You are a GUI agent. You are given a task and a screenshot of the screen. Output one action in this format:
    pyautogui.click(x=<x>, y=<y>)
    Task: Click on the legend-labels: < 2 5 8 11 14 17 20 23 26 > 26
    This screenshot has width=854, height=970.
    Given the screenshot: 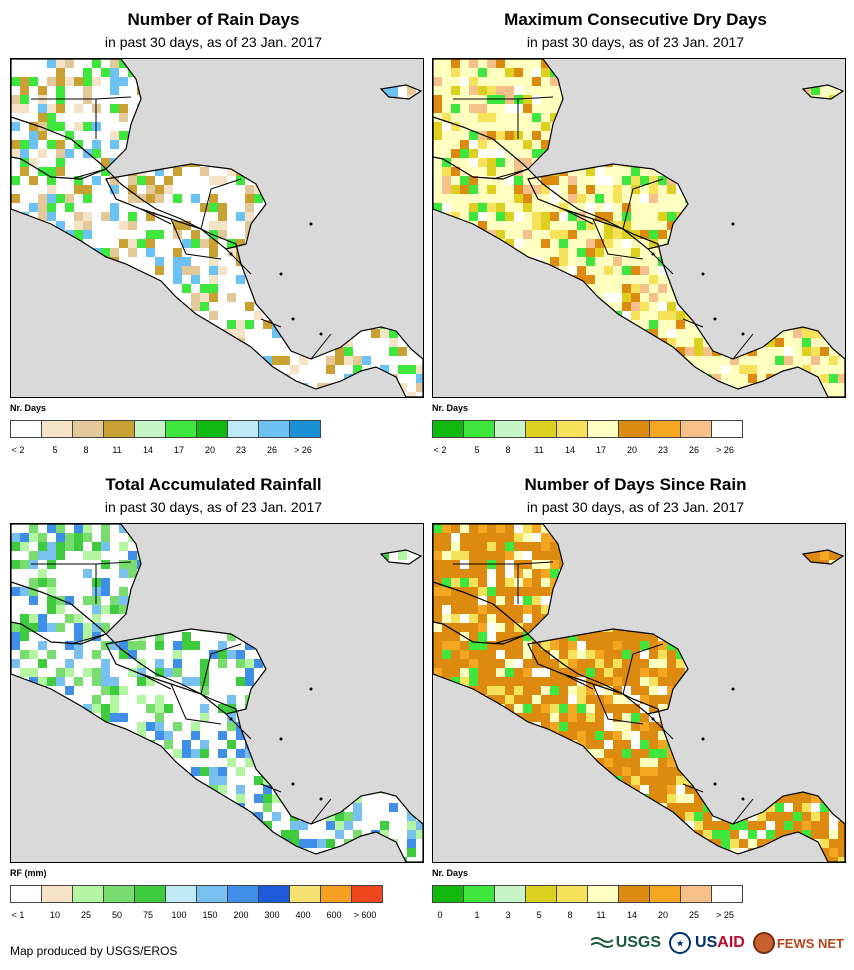 What is the action you would take?
    pyautogui.click(x=602, y=452)
    